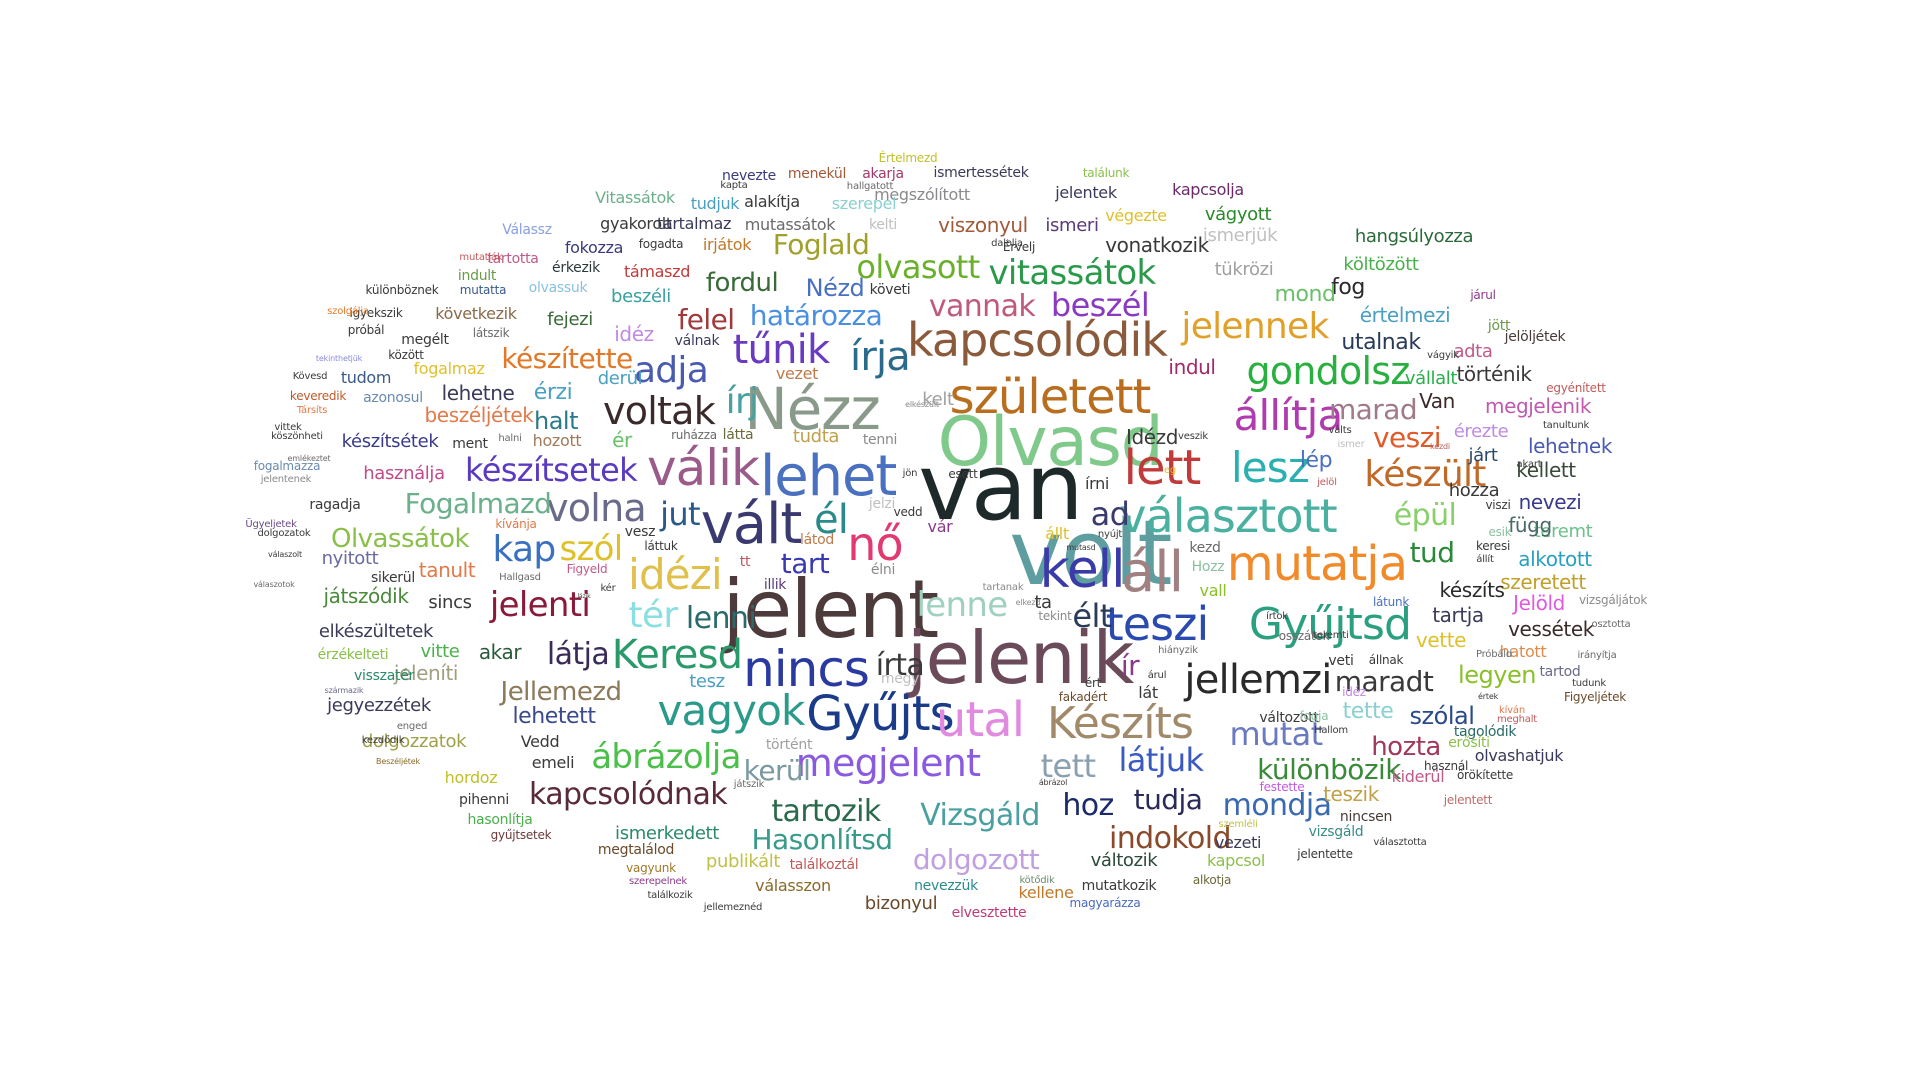 The width and height of the screenshot is (1920, 1080). Describe the element at coordinates (1500, 532) in the screenshot. I see `cloud-word: esik` at that location.